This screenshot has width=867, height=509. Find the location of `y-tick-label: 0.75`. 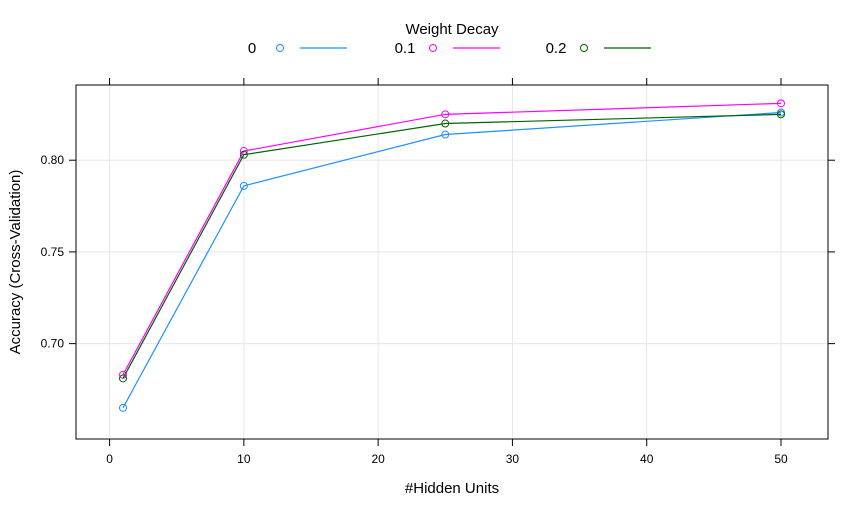

y-tick-label: 0.75 is located at coordinates (53, 252).